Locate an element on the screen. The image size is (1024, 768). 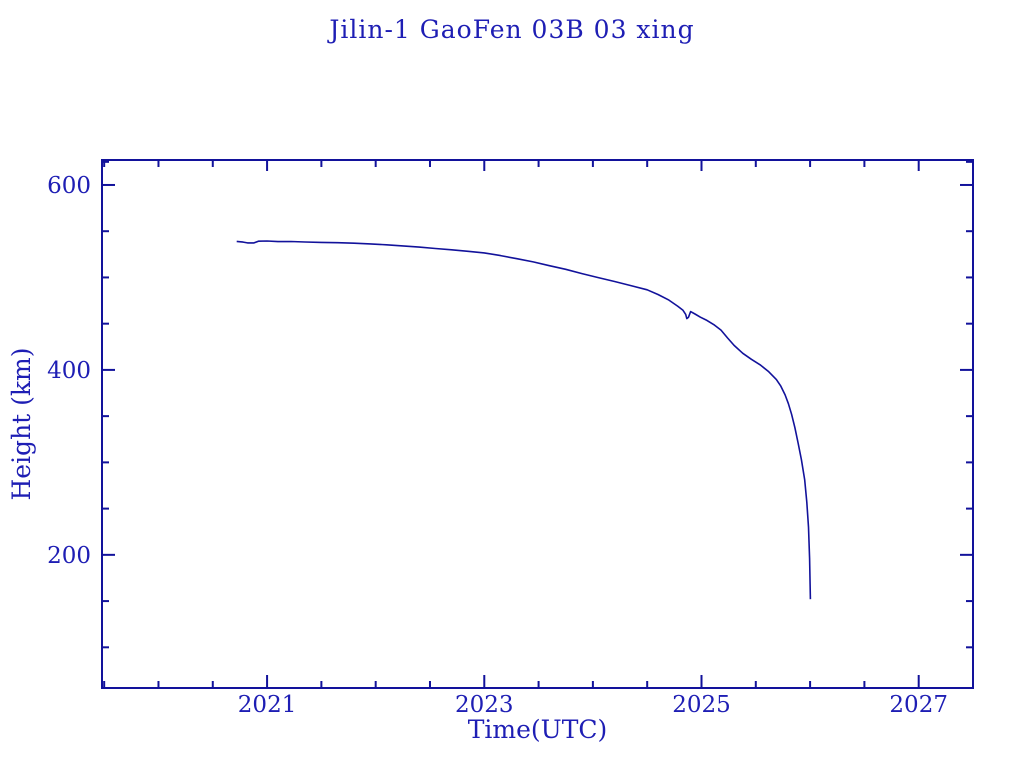
x-tick-label: 2021 is located at coordinates (267, 705).